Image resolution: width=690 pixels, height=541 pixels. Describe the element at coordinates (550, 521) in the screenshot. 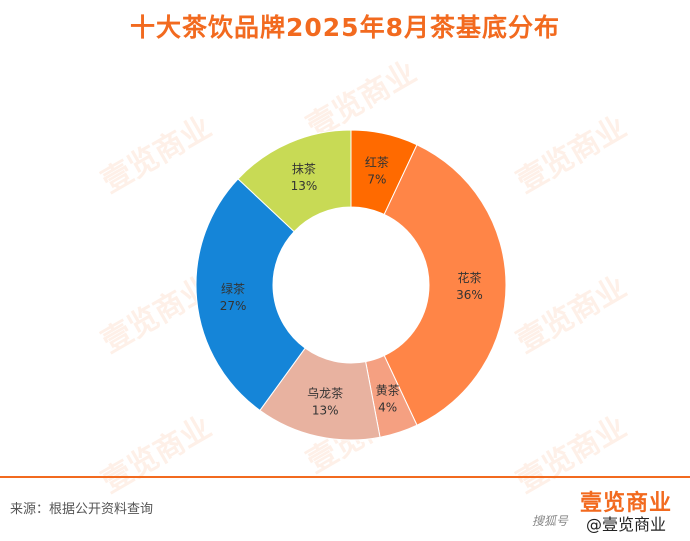

I see `watermark-credit: 搜狐号` at that location.